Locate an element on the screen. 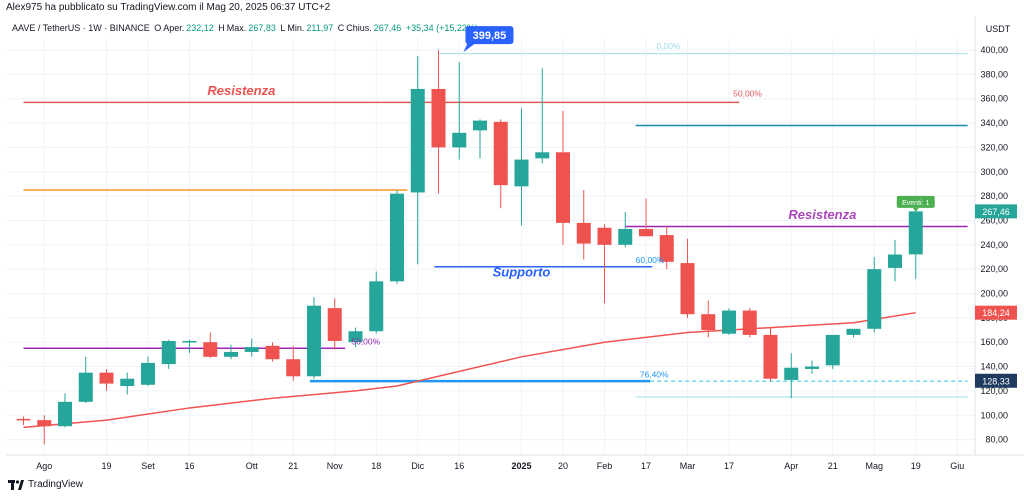  y-tick-label: 340,00 is located at coordinates (994, 123).